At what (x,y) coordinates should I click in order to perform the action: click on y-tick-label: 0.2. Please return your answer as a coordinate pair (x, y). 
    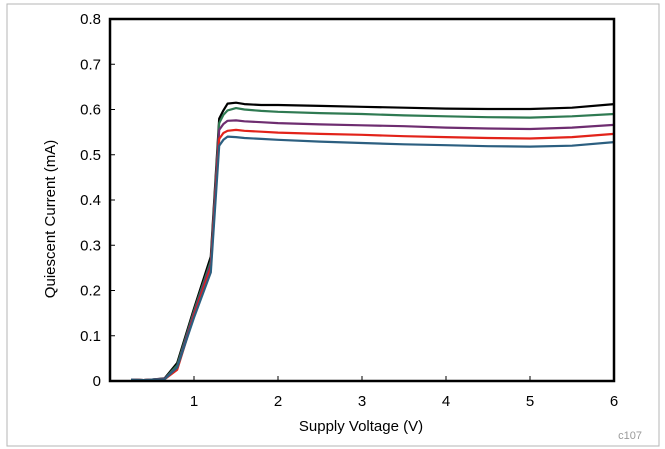
    Looking at the image, I should click on (90, 291).